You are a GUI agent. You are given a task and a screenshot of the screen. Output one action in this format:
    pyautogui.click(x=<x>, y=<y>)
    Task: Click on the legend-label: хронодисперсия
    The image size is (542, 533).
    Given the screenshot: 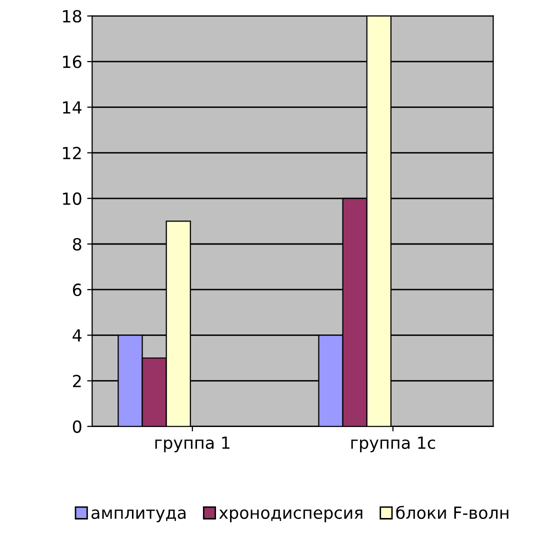 What is the action you would take?
    pyautogui.click(x=290, y=515)
    